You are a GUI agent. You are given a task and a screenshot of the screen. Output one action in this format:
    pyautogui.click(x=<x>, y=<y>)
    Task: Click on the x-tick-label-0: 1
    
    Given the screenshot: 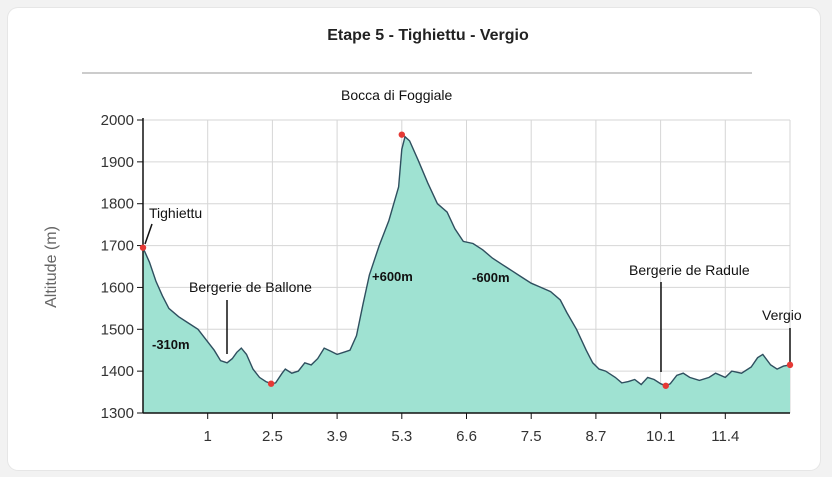 What is the action you would take?
    pyautogui.click(x=208, y=436)
    